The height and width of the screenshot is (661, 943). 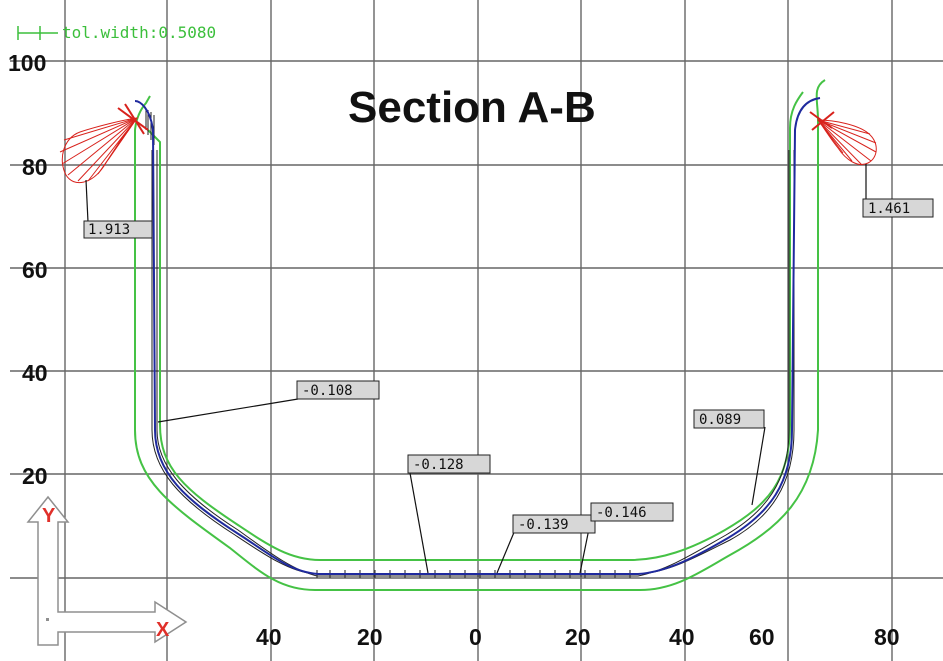 I want to click on deviation-value: -0.139, so click(x=543, y=525).